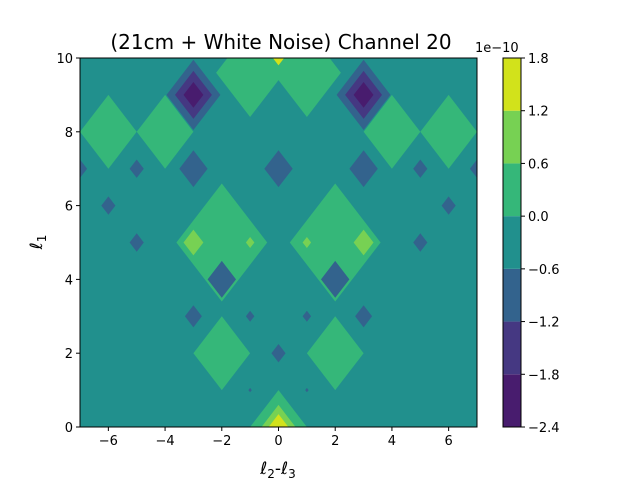 The height and width of the screenshot is (480, 640). Describe the element at coordinates (284, 469) in the screenshot. I see `x-label-ell-b: ℓ` at that location.